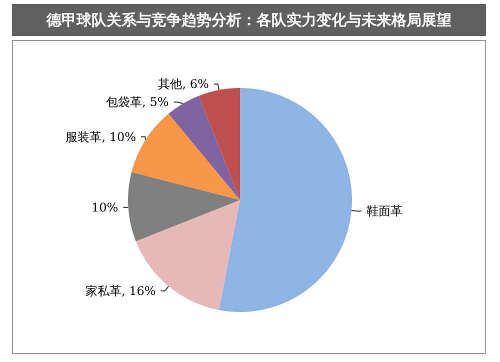 This screenshot has width=500, height=362. Describe the element at coordinates (183, 84) in the screenshot. I see `slice-label: 其他, 6%` at that location.